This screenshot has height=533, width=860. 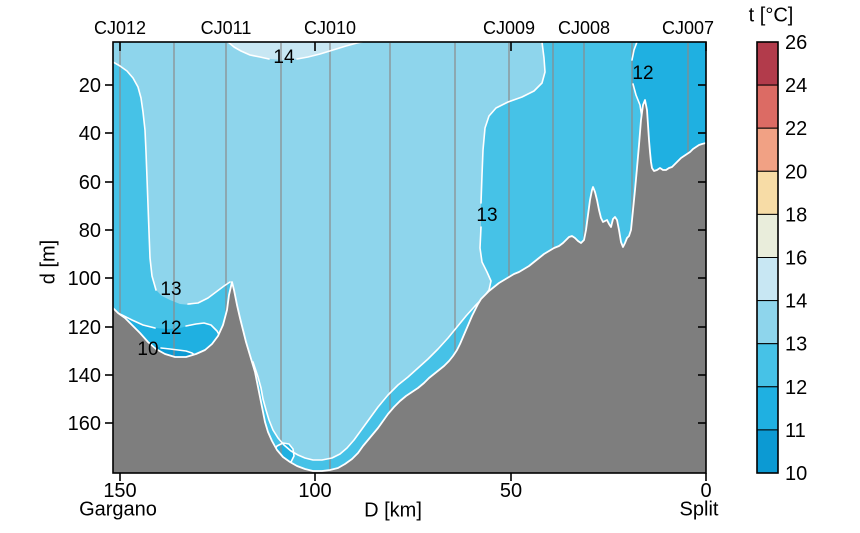 I want to click on x-tick-label: 0, so click(x=705, y=491).